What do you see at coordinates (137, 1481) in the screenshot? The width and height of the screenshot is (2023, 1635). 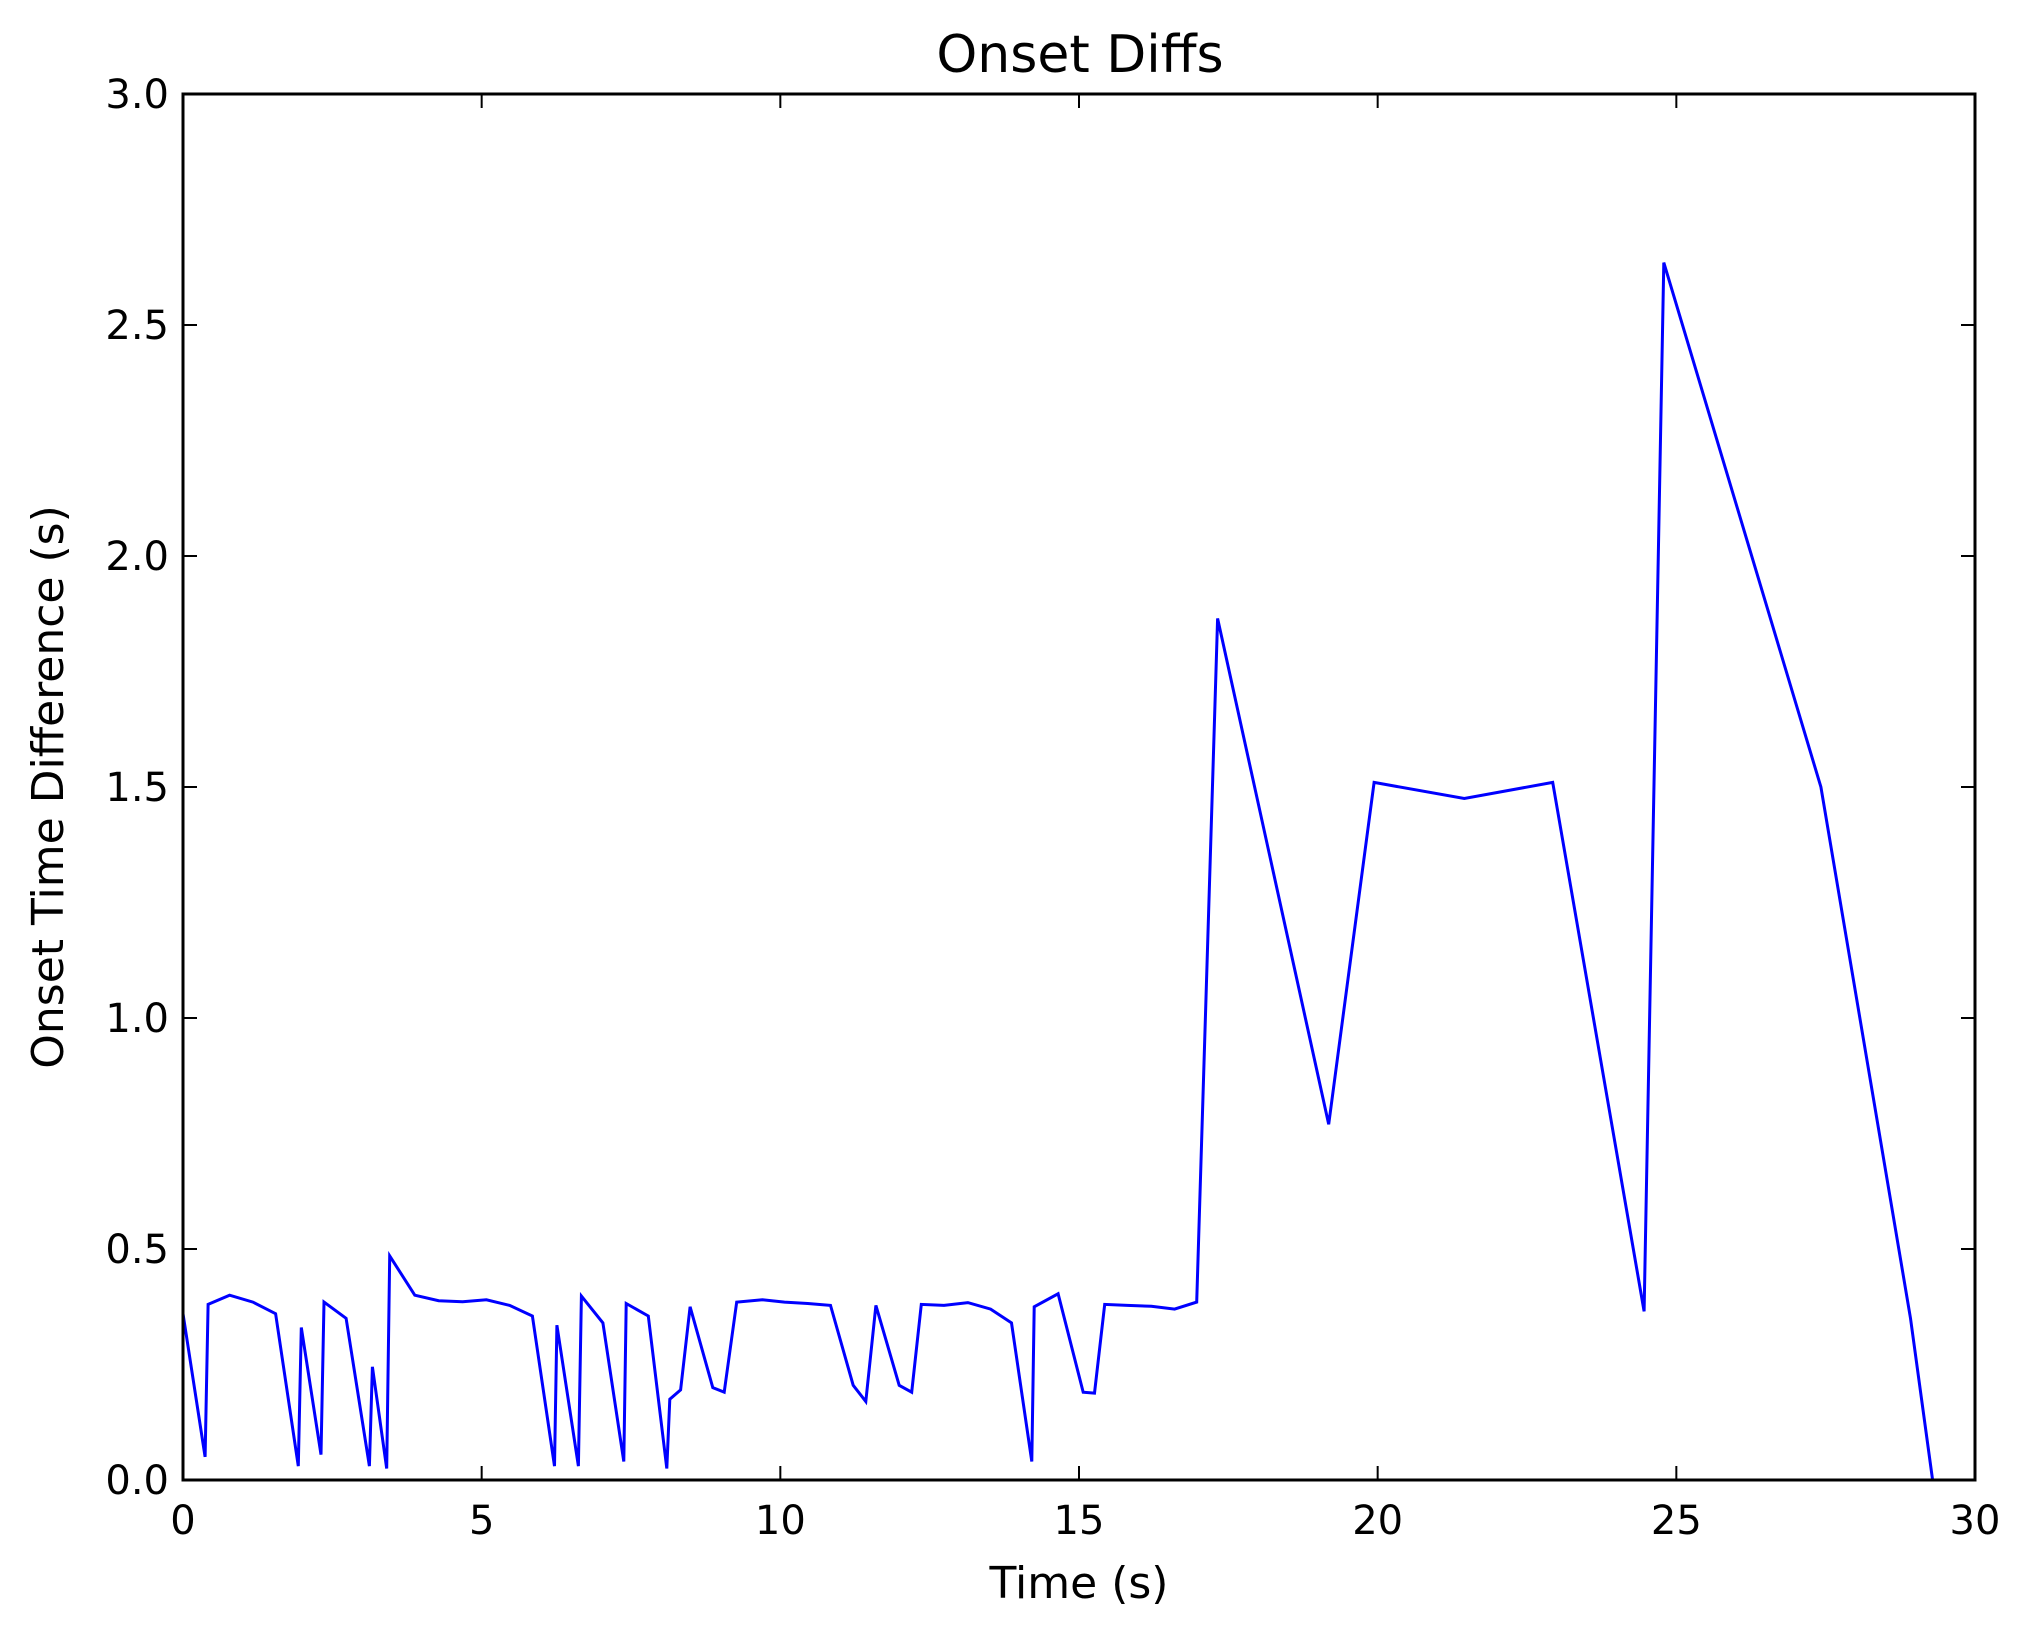 I see `y-tick-label: 0.0` at bounding box center [137, 1481].